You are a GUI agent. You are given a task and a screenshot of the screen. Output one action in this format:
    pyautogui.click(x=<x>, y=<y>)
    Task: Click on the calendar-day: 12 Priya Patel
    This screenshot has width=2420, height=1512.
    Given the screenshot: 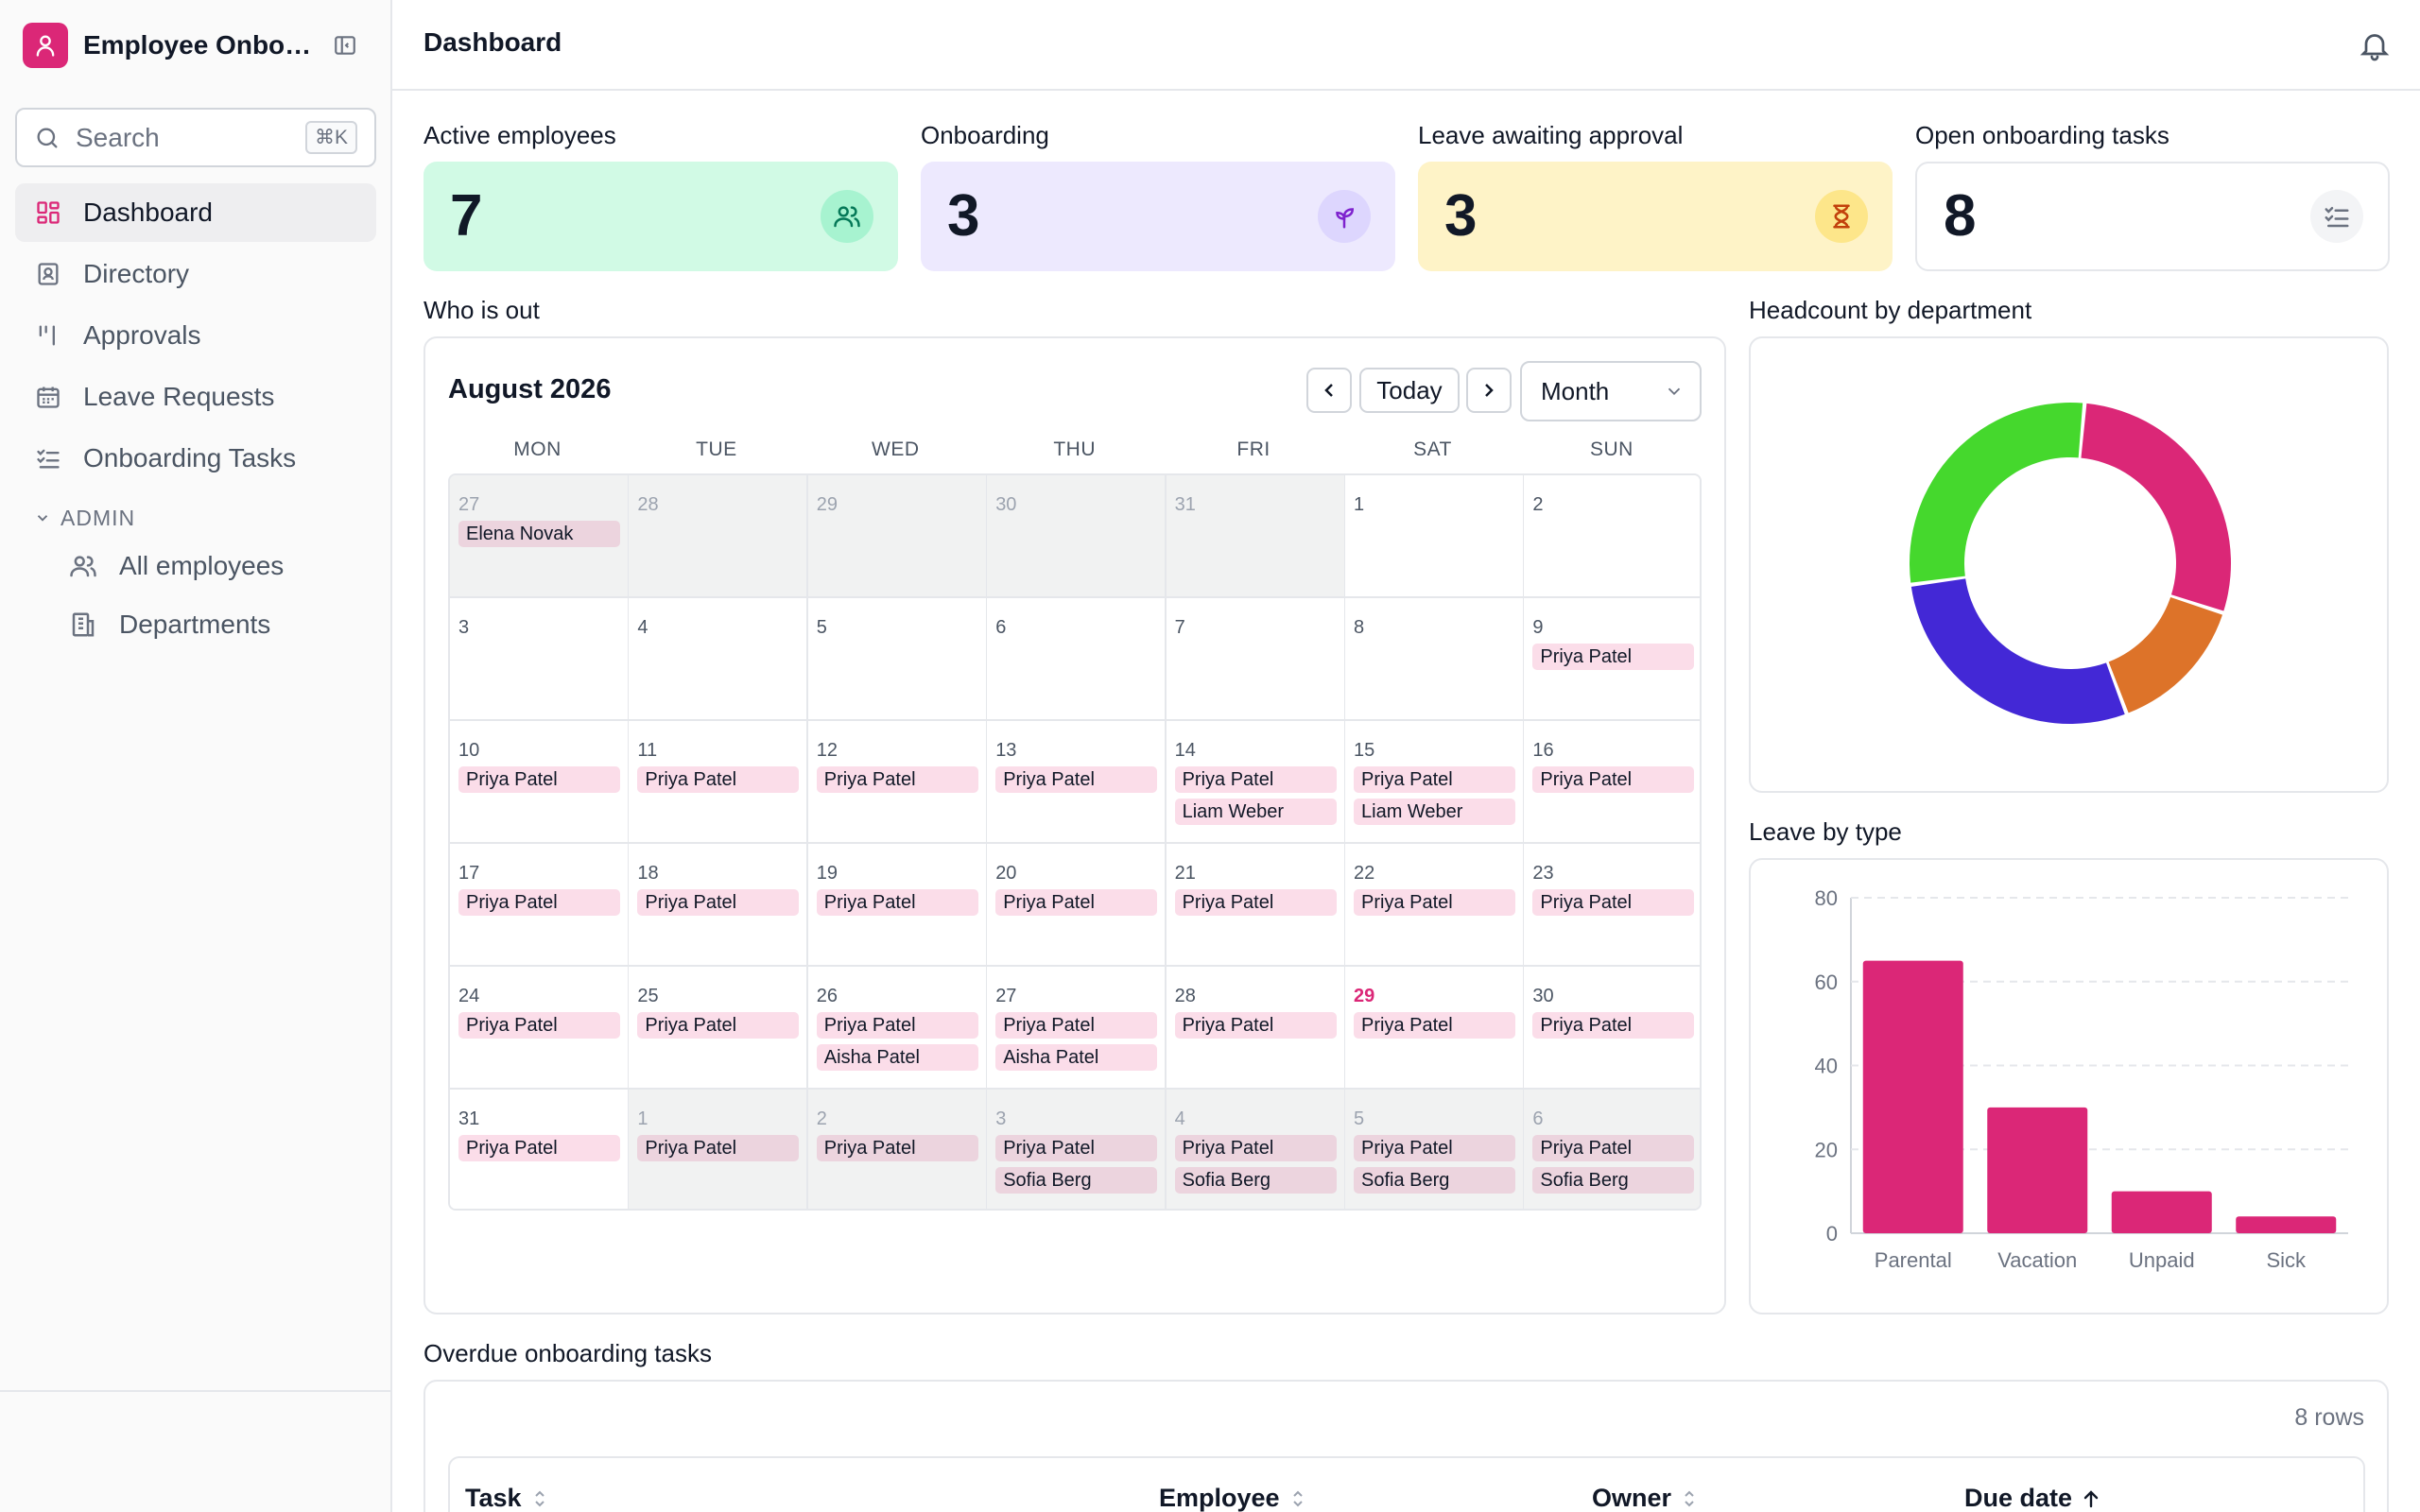 What is the action you would take?
    pyautogui.click(x=897, y=782)
    